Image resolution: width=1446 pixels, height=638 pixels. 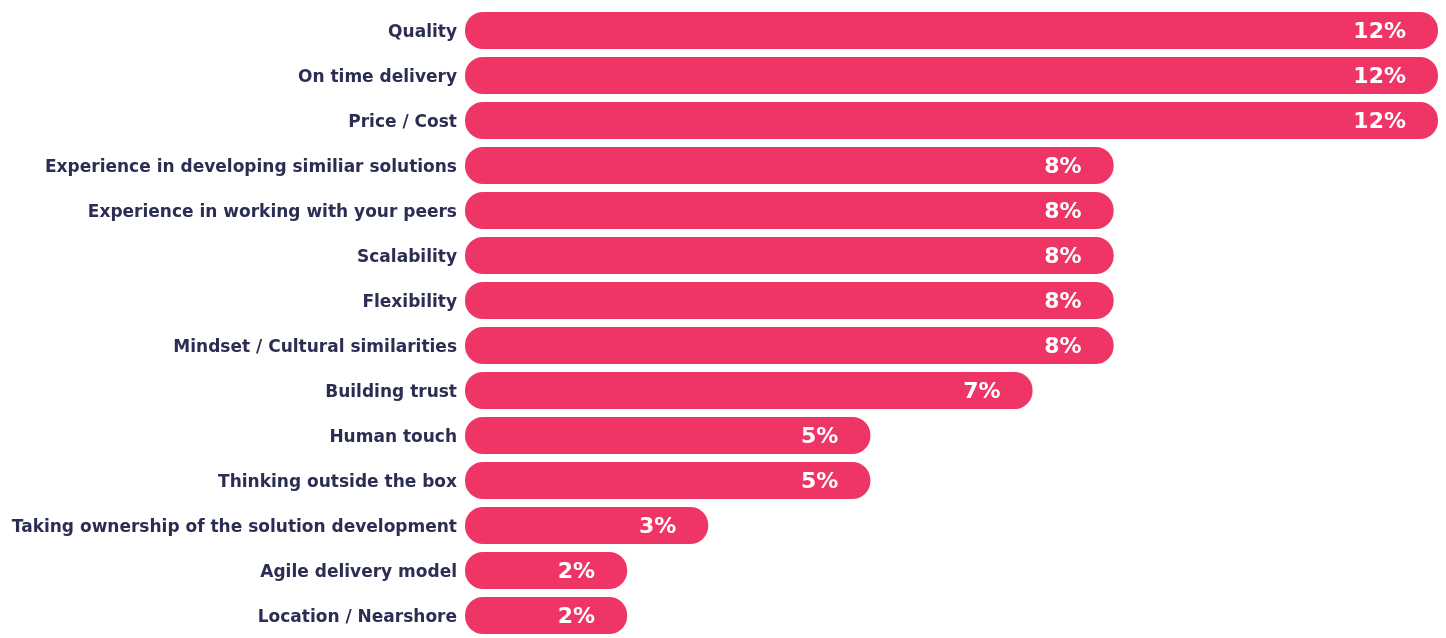 I want to click on y-tick-label: Flexibility, so click(x=409, y=300).